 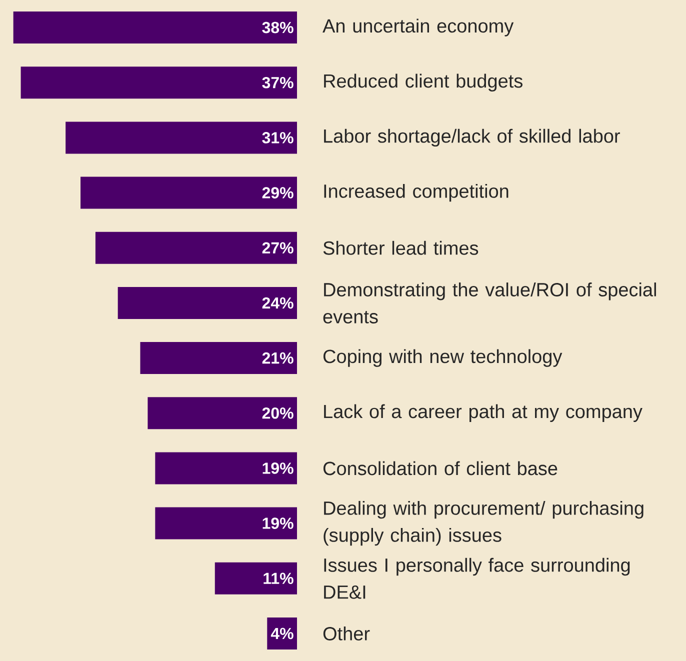 I want to click on y-tick-label: Lack of a career path at my company, so click(x=483, y=413).